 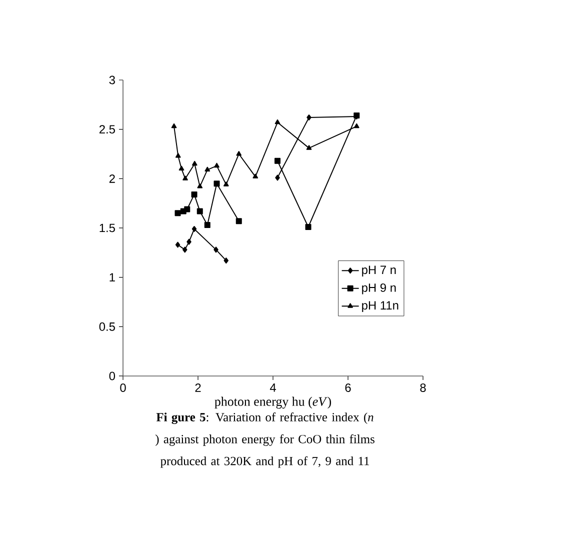 What do you see at coordinates (423, 388) in the screenshot?
I see `x-tick-label: 8` at bounding box center [423, 388].